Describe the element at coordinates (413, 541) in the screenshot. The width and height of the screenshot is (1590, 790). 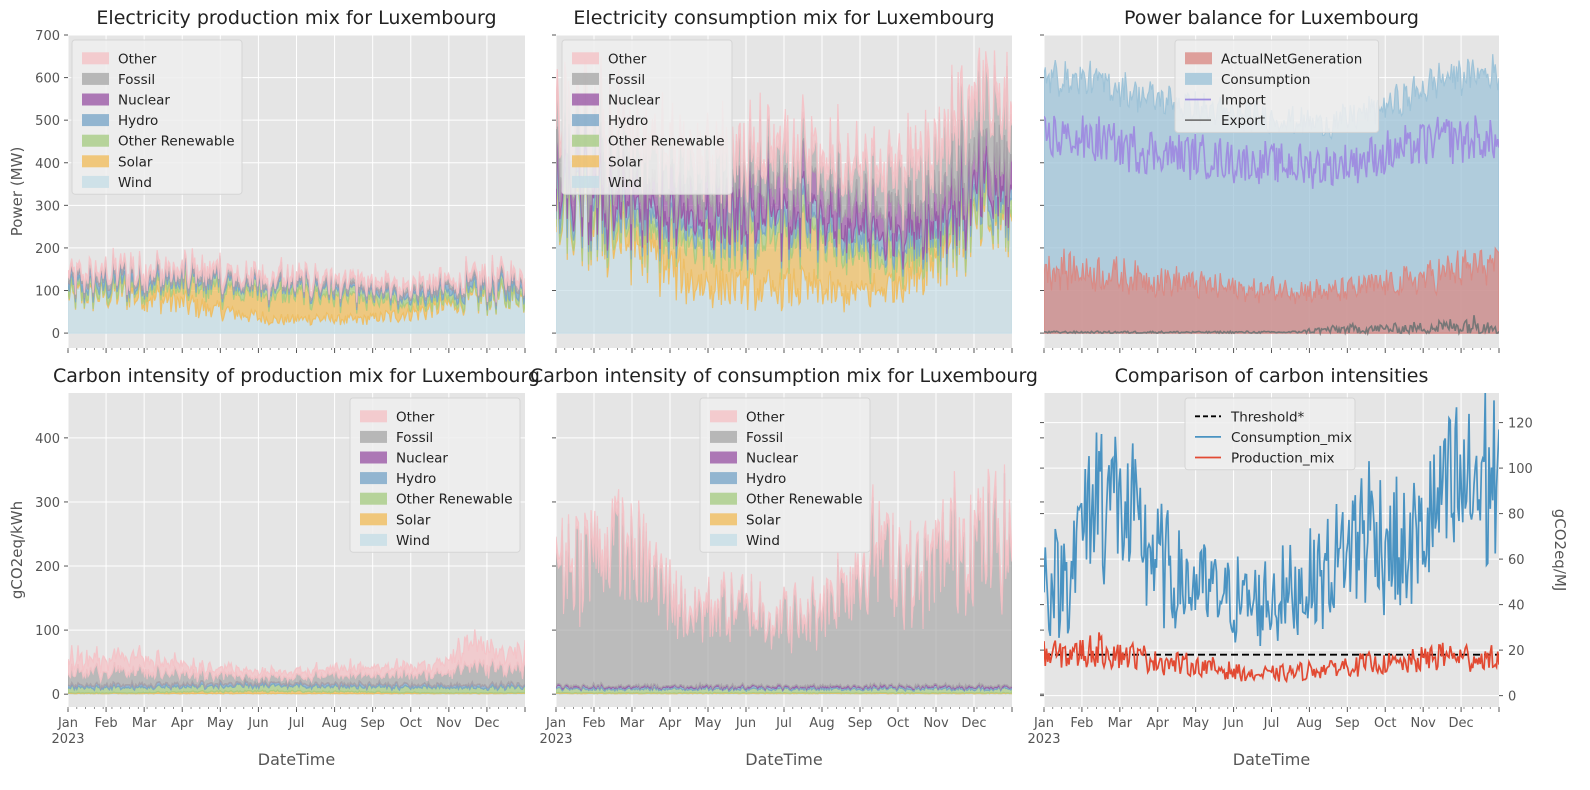
I see `legend-label: Wind` at that location.